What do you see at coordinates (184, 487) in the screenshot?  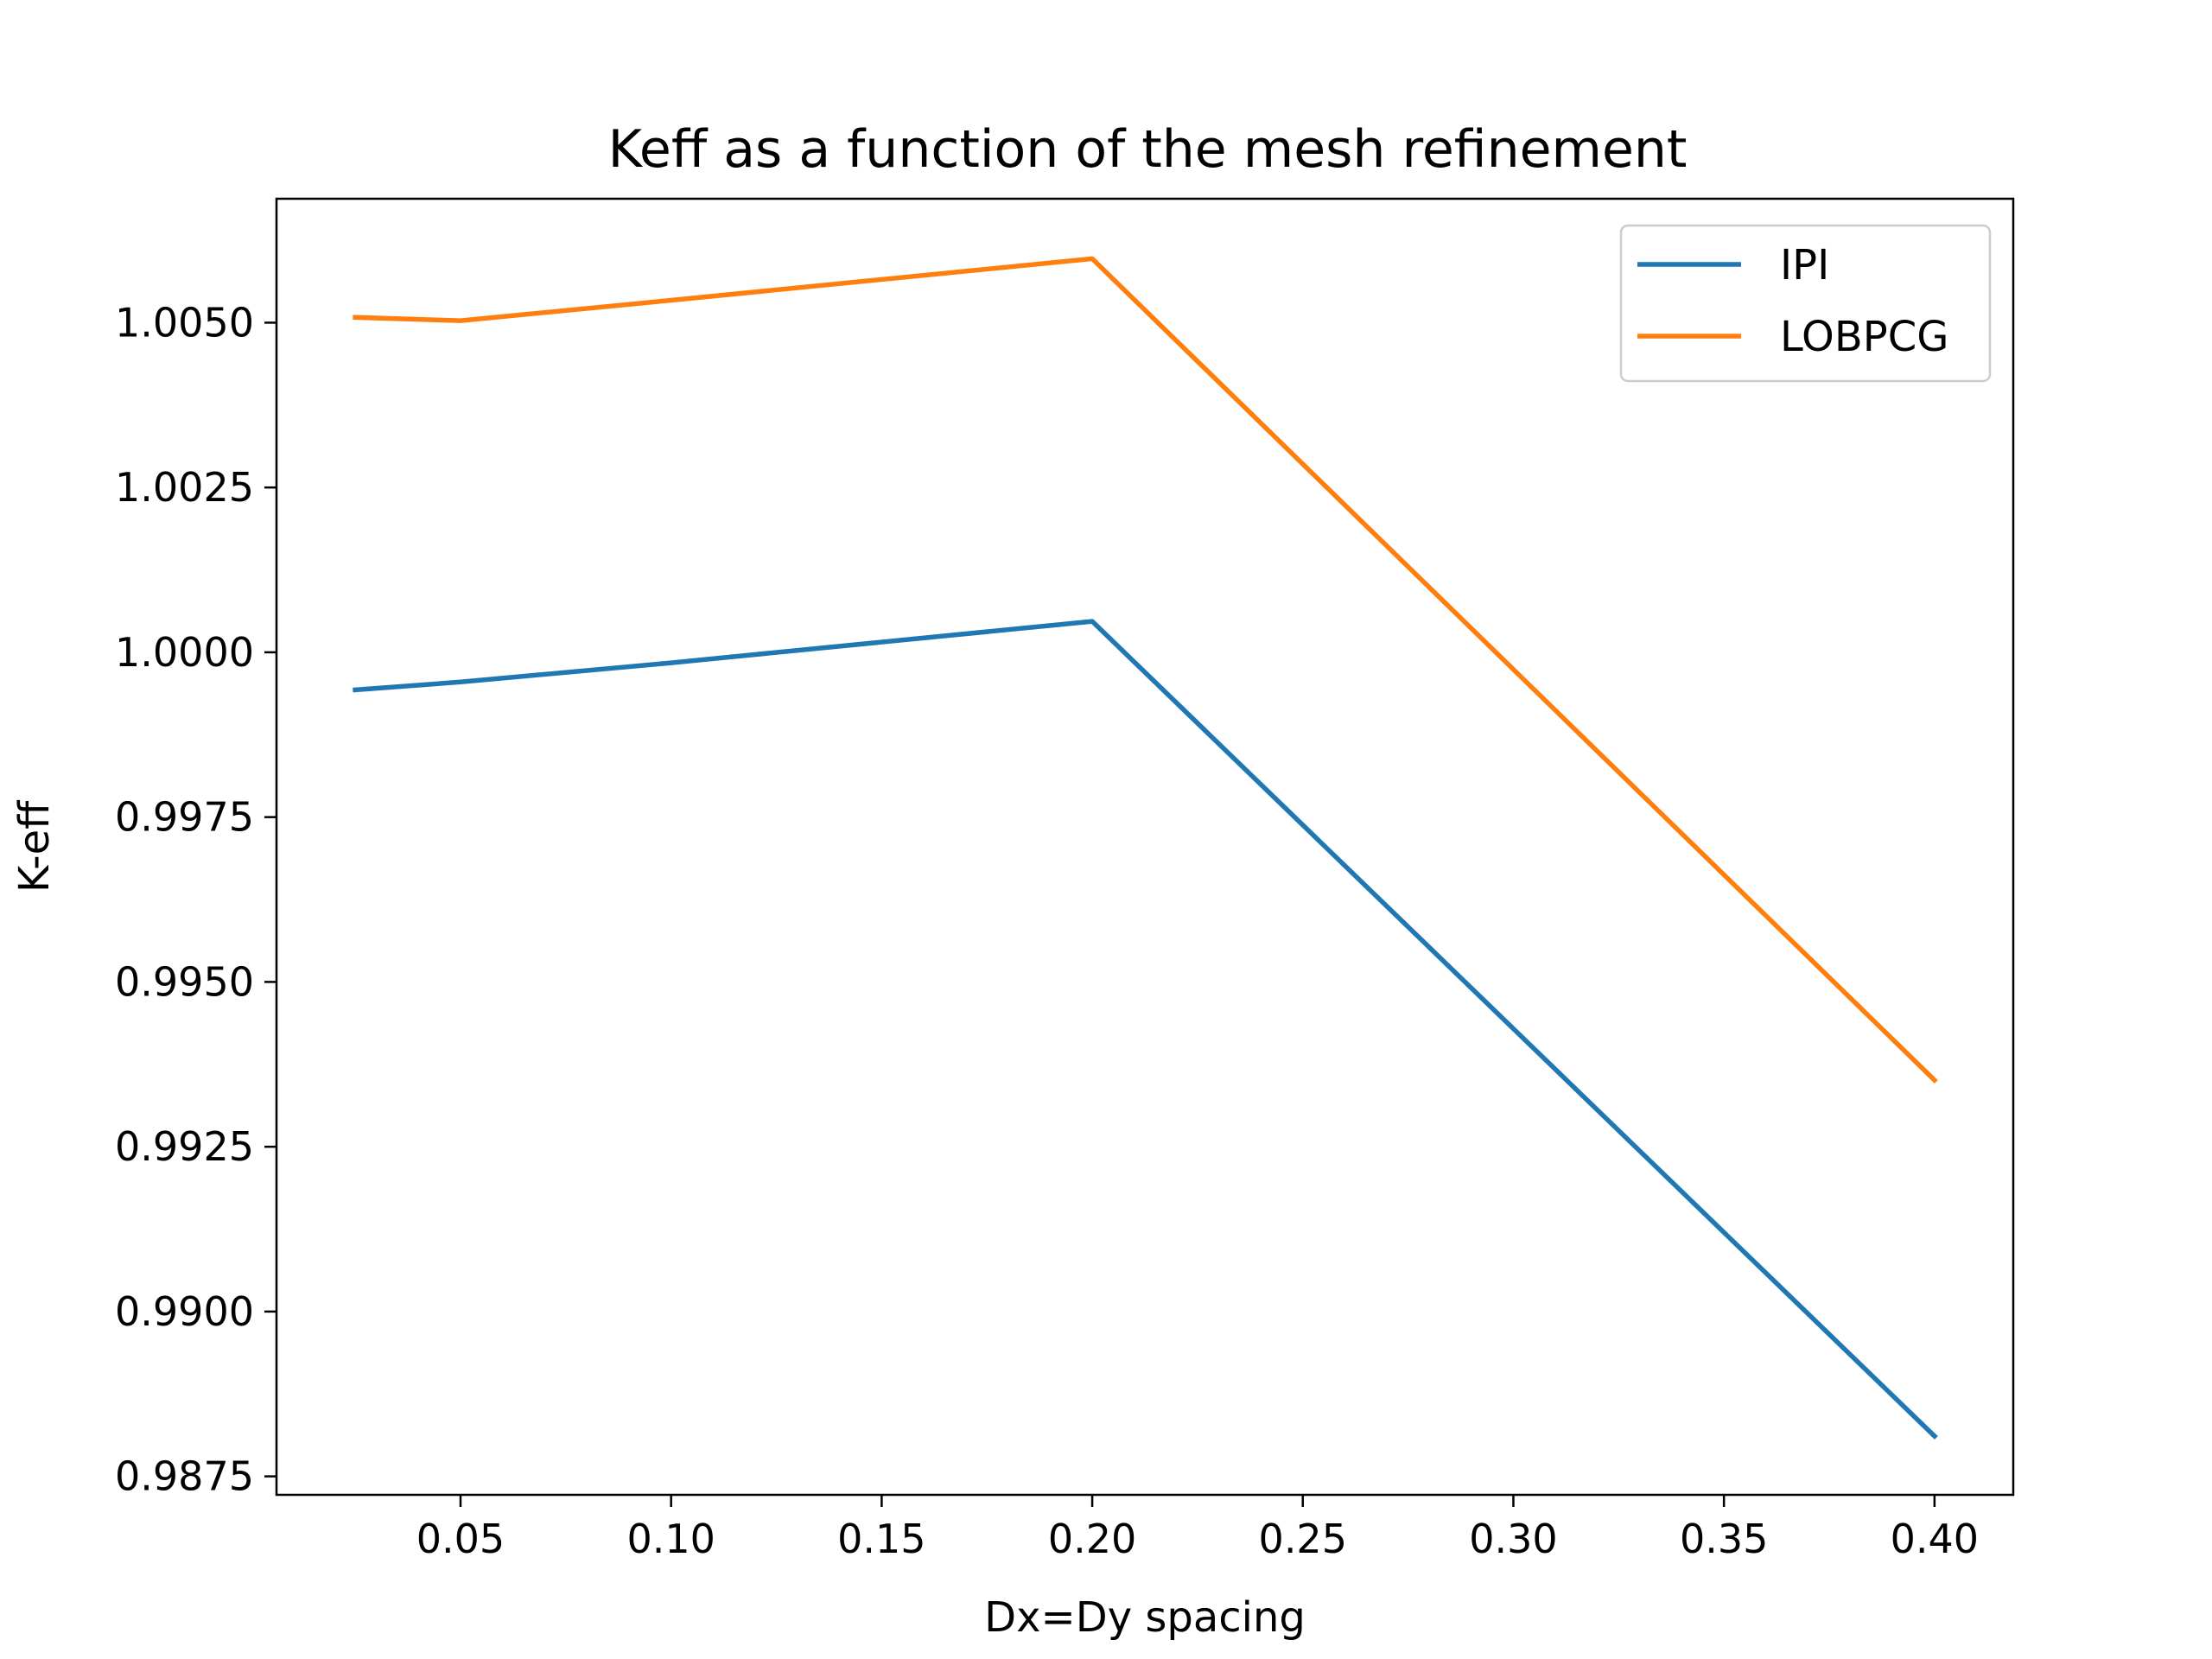 I see `y-tick-label: 1.0025` at bounding box center [184, 487].